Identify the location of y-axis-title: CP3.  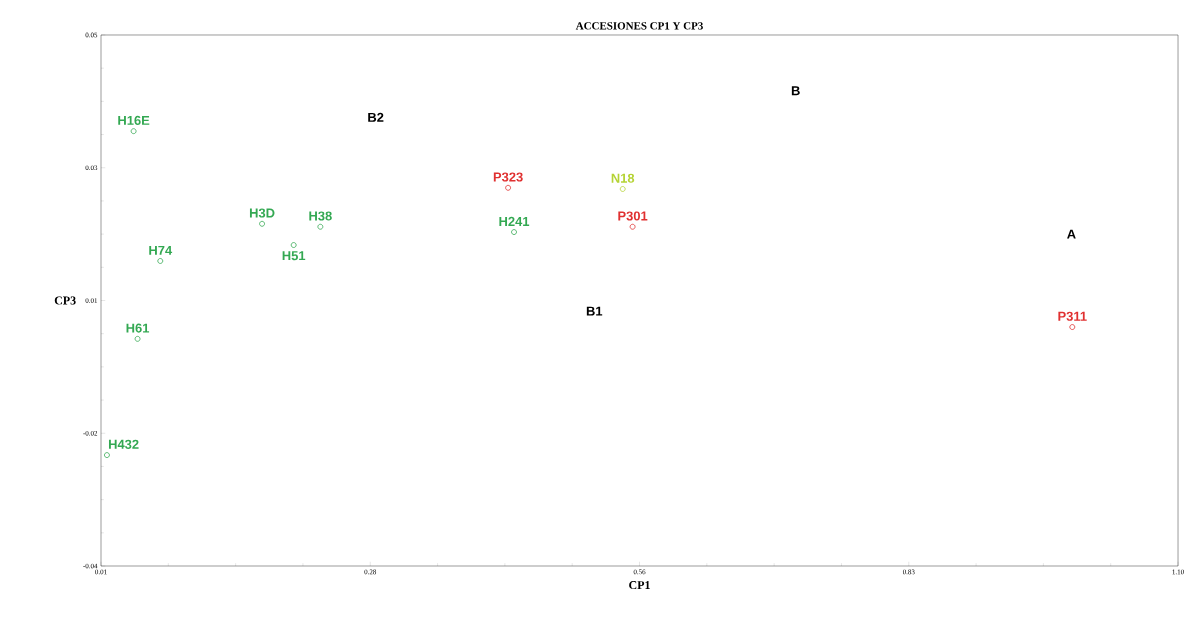
(65, 300).